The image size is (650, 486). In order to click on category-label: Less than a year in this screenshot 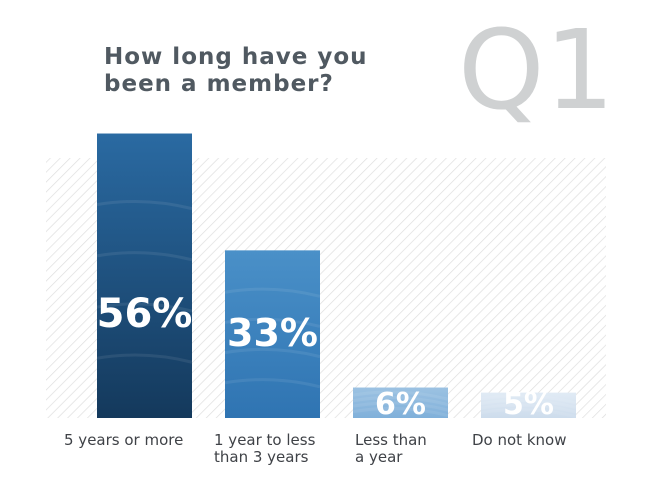, I will do `click(391, 449)`.